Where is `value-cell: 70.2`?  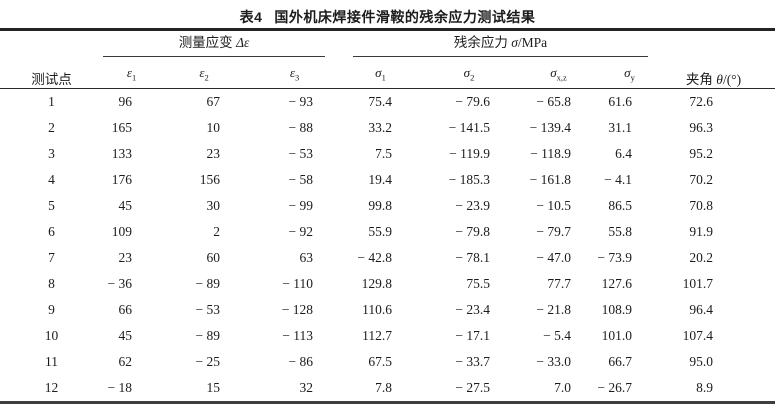
value-cell: 70.2 is located at coordinates (701, 179).